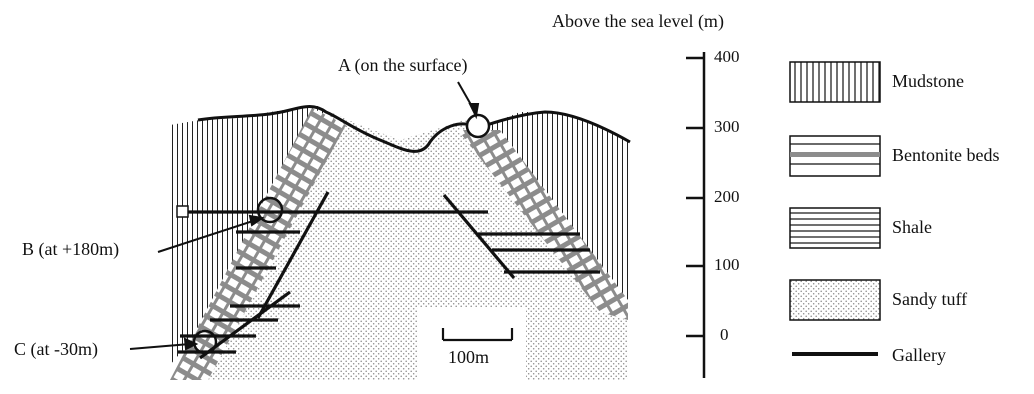  What do you see at coordinates (835, 82) in the screenshot?
I see `legend-swatch-mudstone` at bounding box center [835, 82].